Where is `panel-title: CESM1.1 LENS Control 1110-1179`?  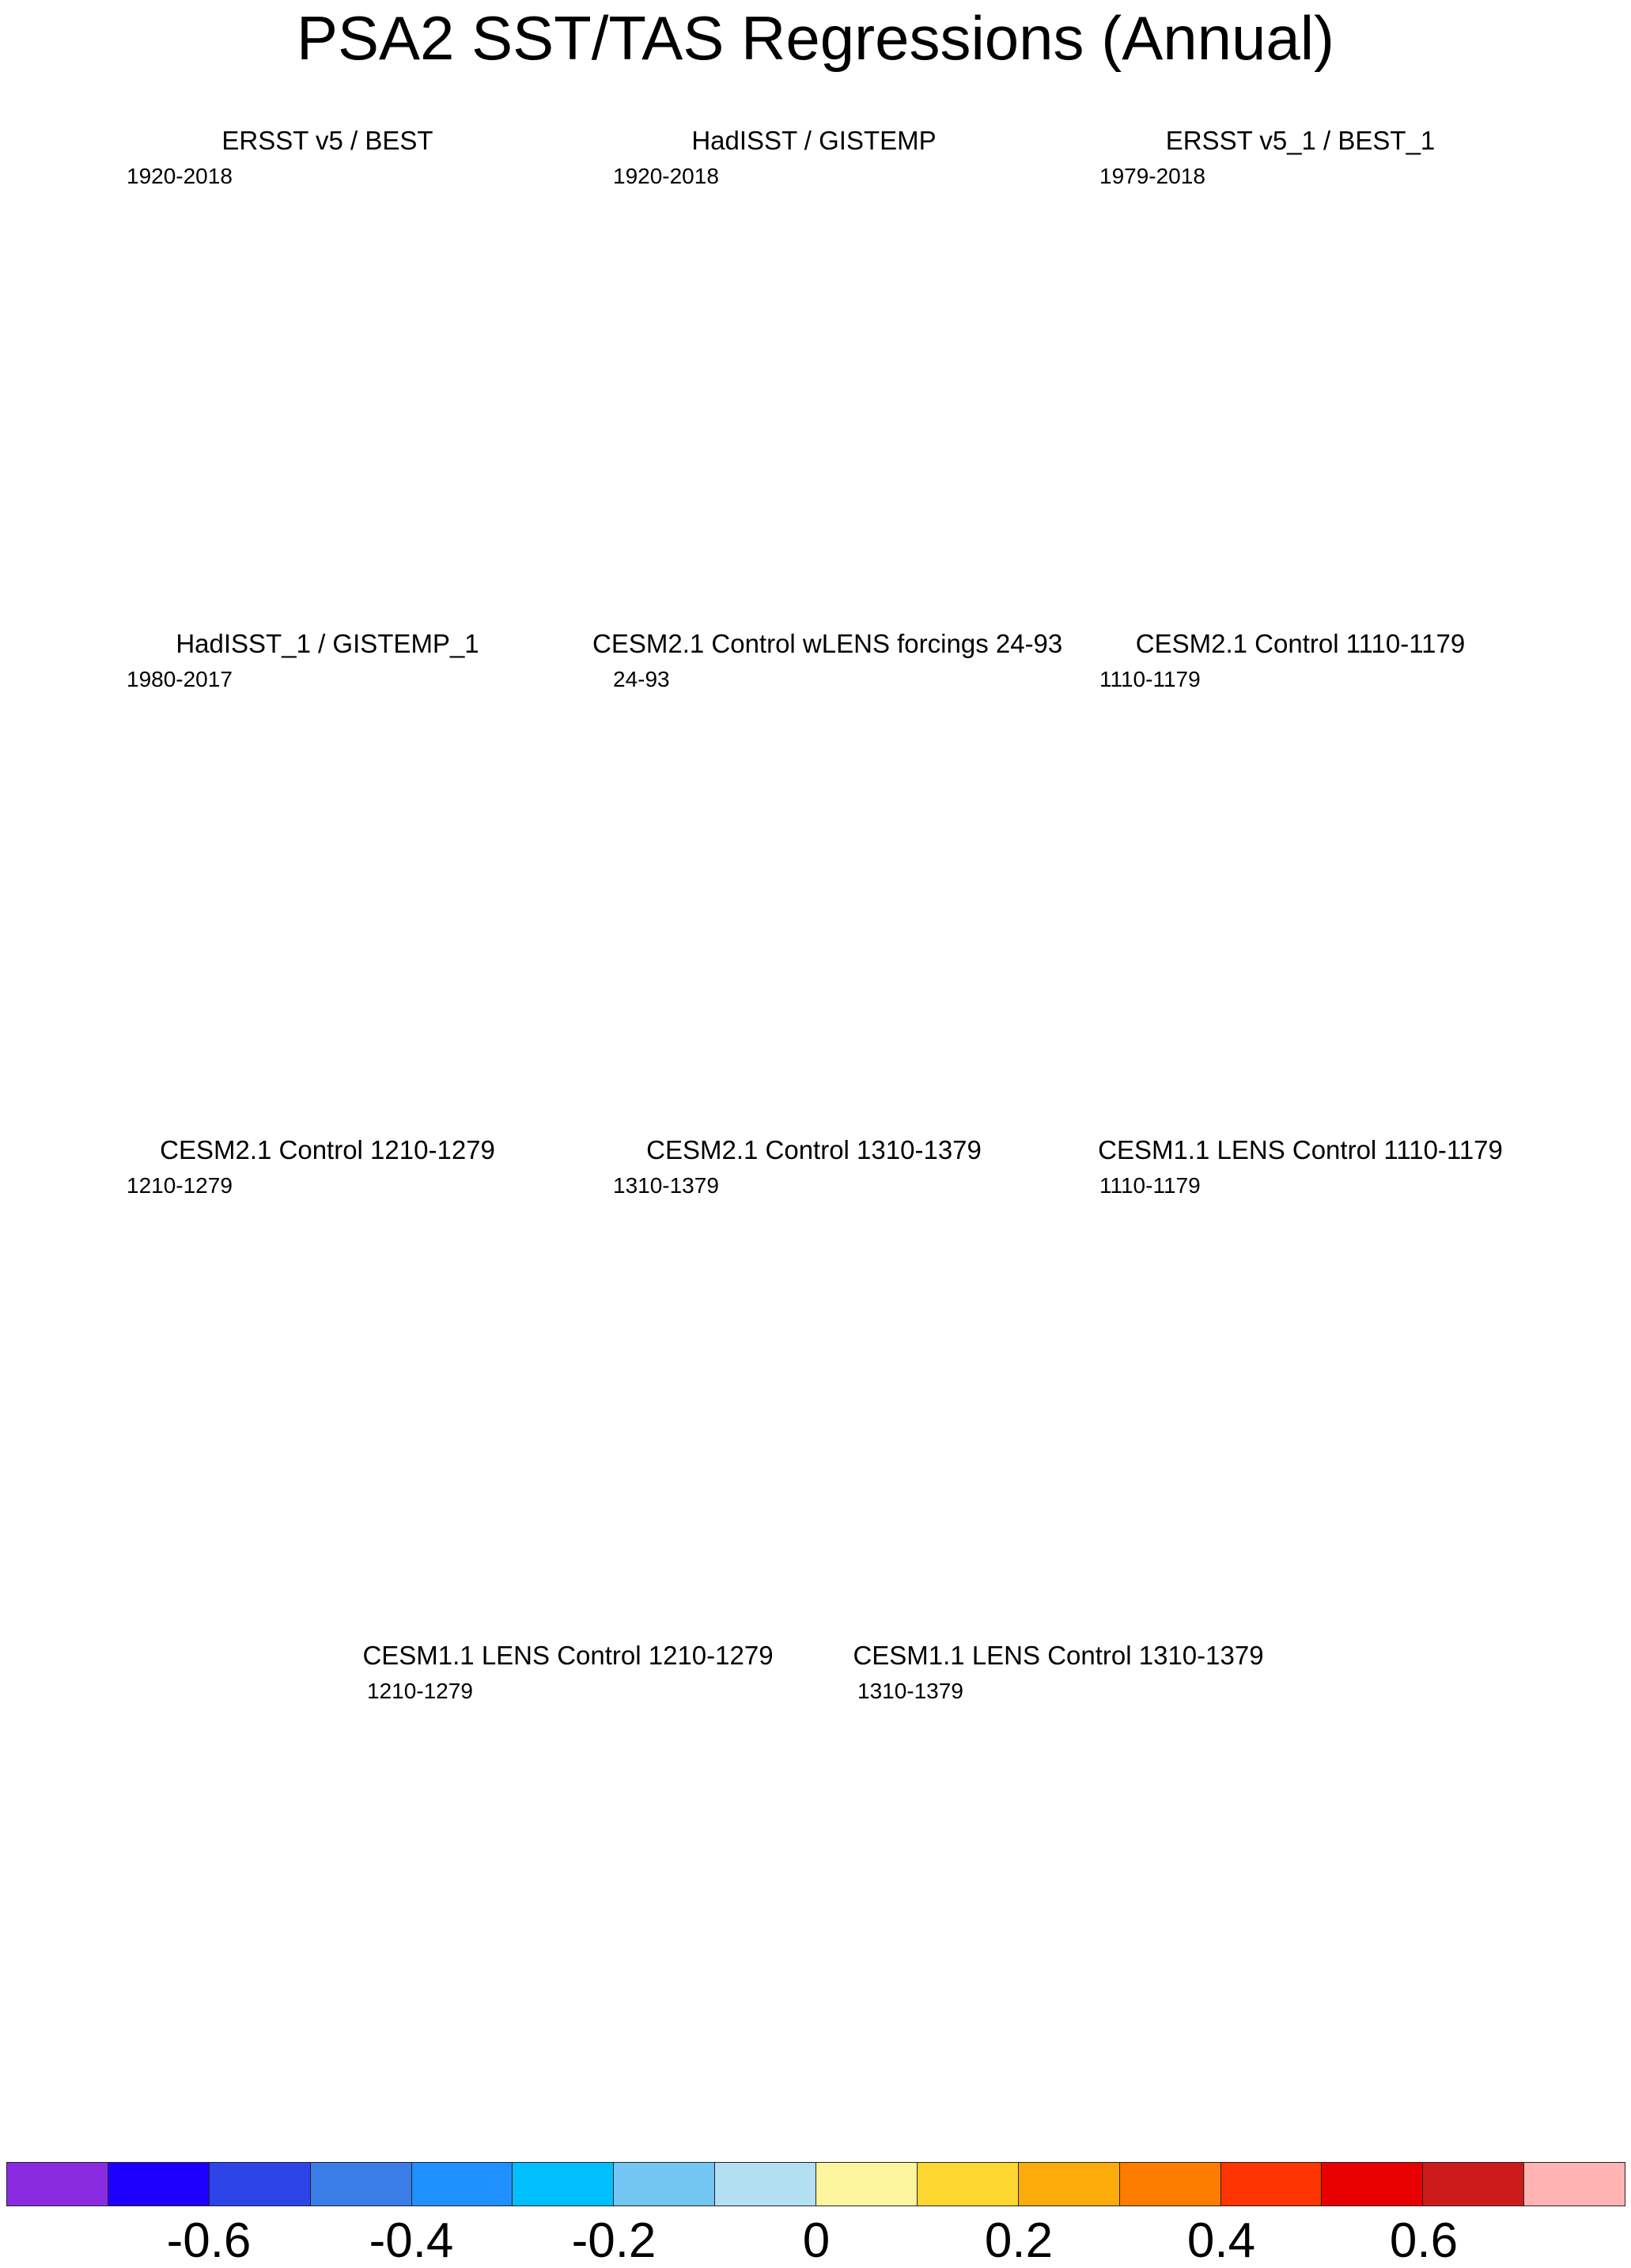 panel-title: CESM1.1 LENS Control 1110-1179 is located at coordinates (1300, 1149).